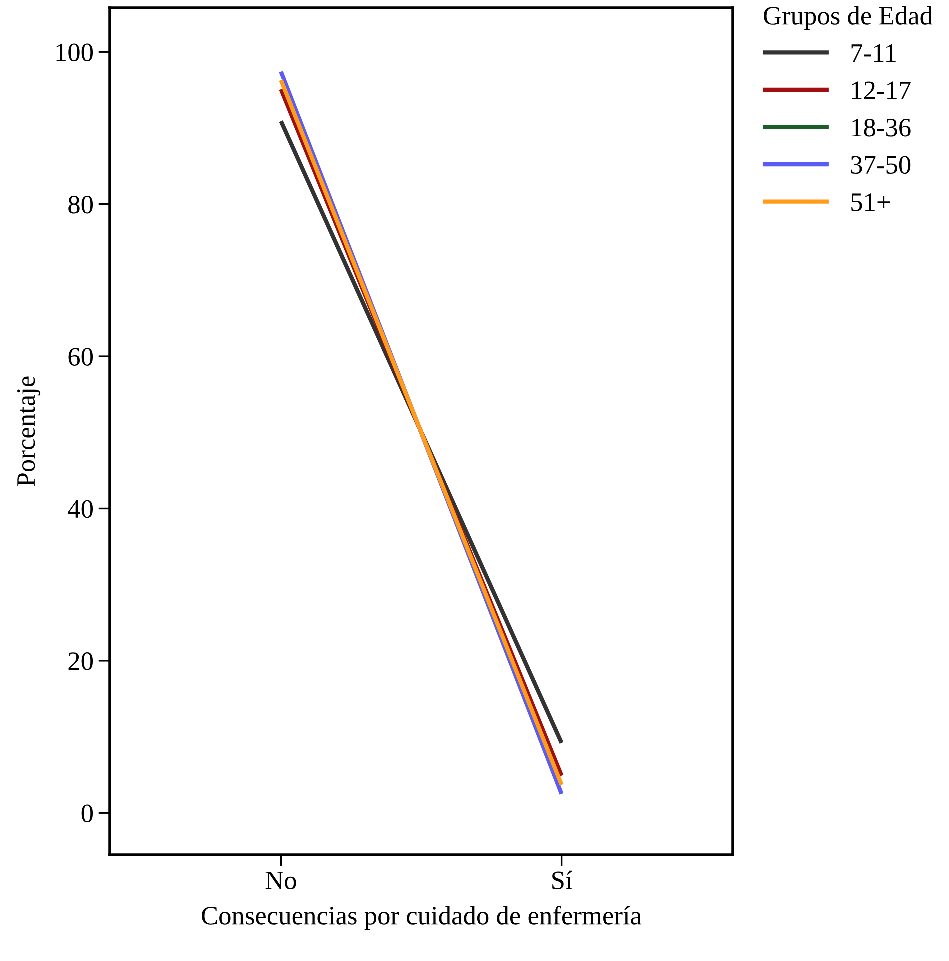 Image resolution: width=949 pixels, height=961 pixels. I want to click on legend-label: 37-50, so click(881, 165).